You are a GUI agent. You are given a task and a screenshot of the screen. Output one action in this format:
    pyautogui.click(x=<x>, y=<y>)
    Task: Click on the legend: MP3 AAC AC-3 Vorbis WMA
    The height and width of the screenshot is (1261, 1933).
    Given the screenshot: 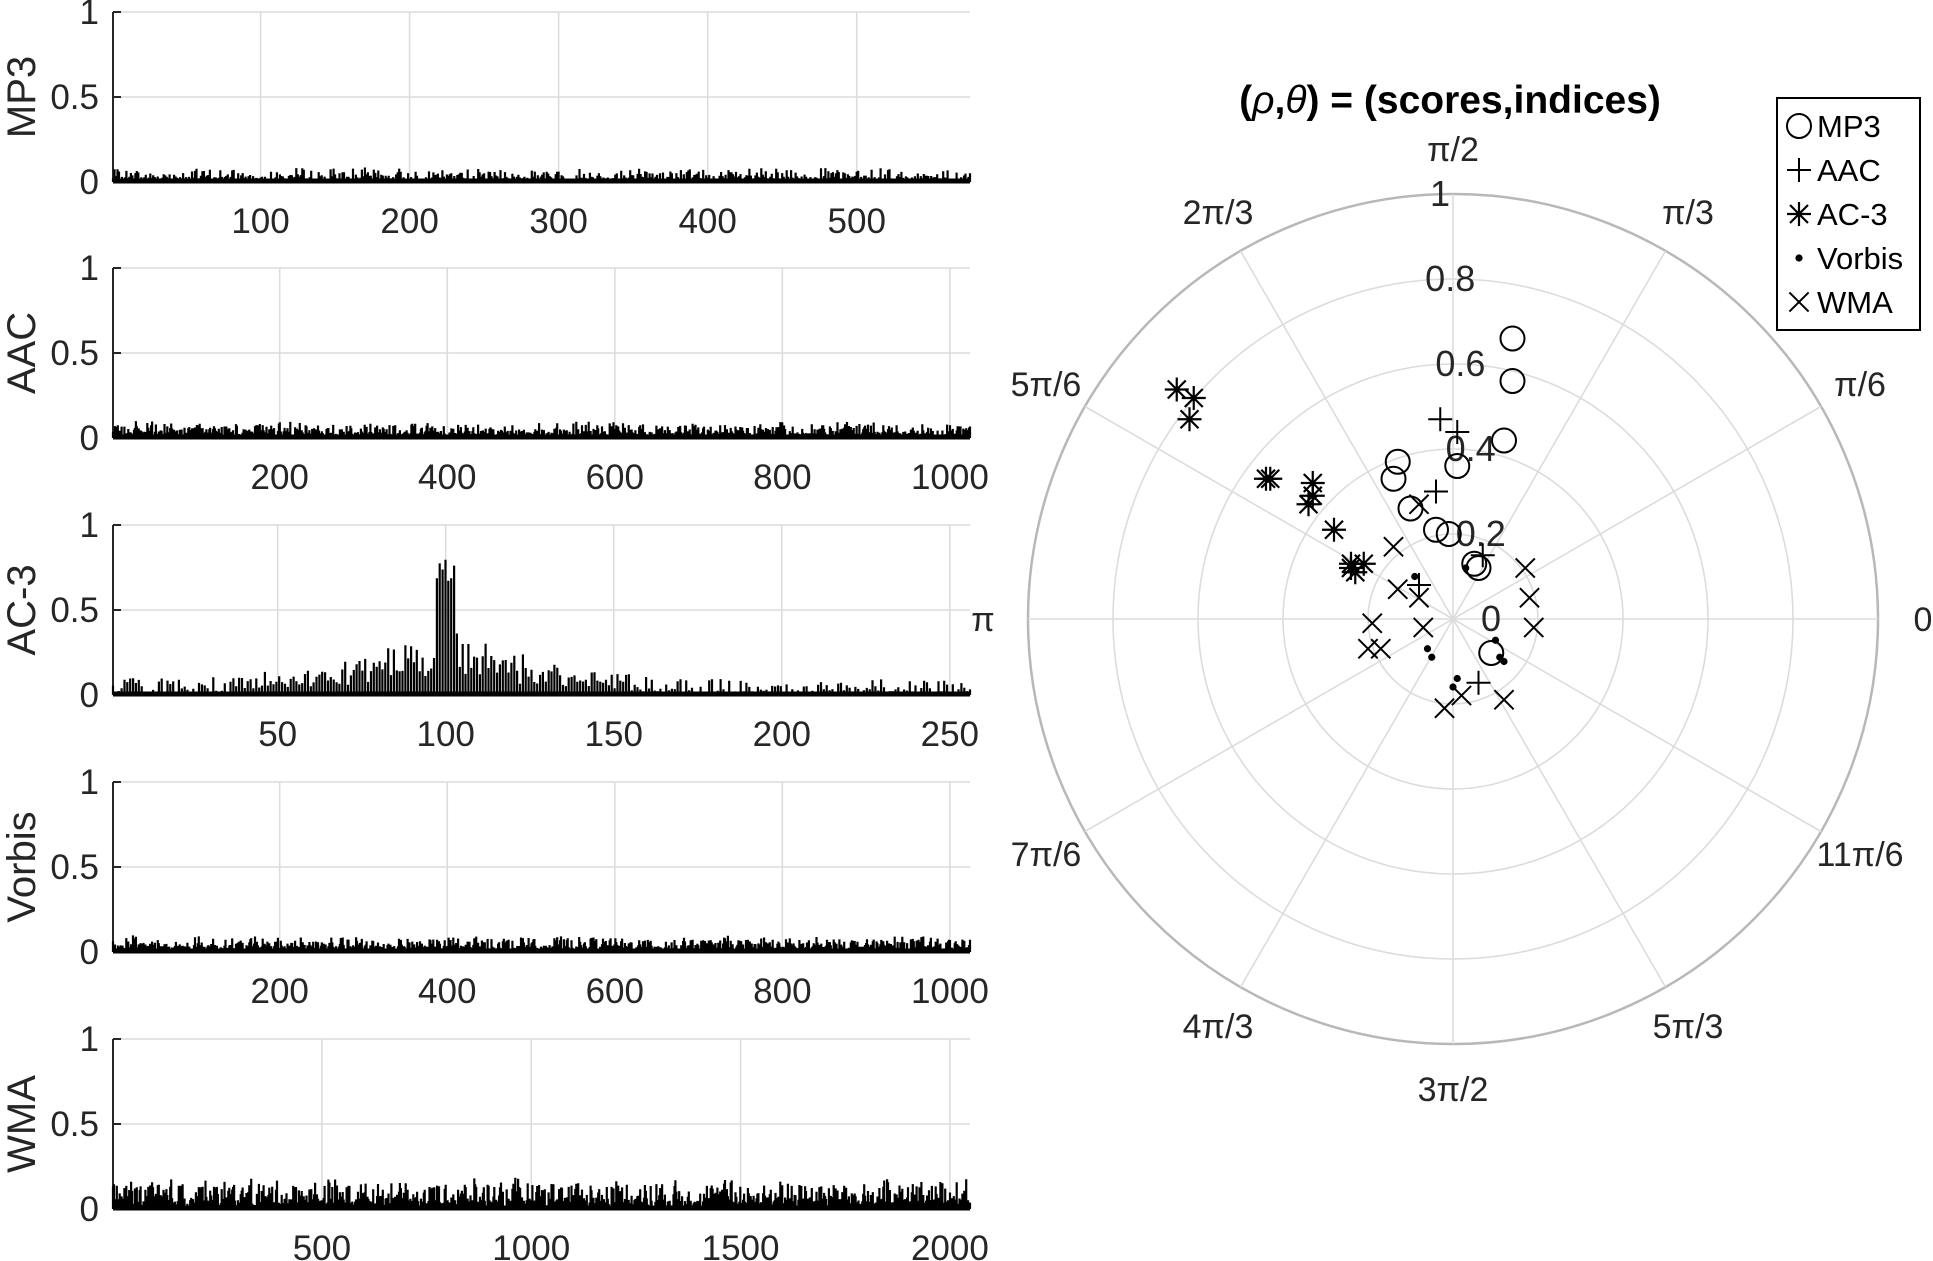 What is the action you would take?
    pyautogui.click(x=1848, y=214)
    